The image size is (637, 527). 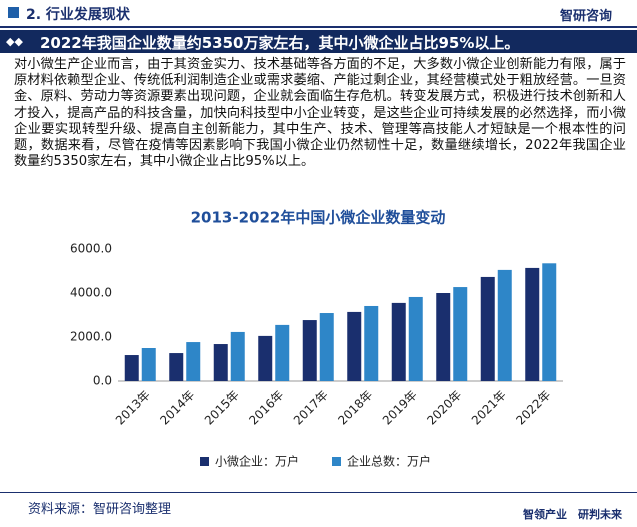 What do you see at coordinates (13, 12) in the screenshot?
I see `header-icon` at bounding box center [13, 12].